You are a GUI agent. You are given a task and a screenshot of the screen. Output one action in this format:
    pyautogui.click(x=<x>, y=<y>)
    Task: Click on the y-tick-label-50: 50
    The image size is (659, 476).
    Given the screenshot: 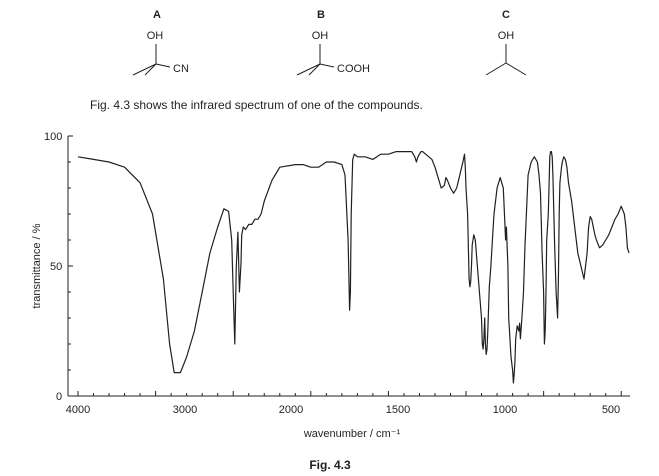 What is the action you would take?
    pyautogui.click(x=56, y=267)
    